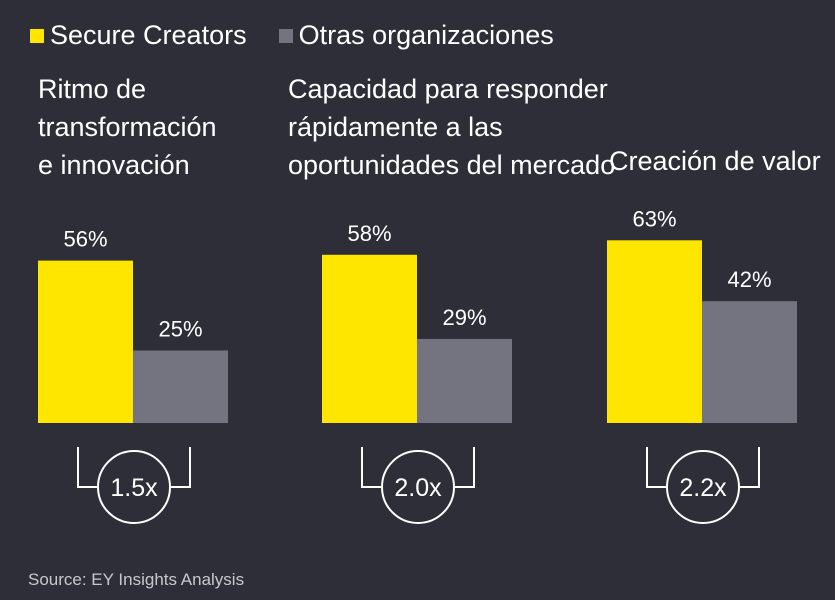  I want to click on multiplier-label-1: 1.5x, so click(134, 488).